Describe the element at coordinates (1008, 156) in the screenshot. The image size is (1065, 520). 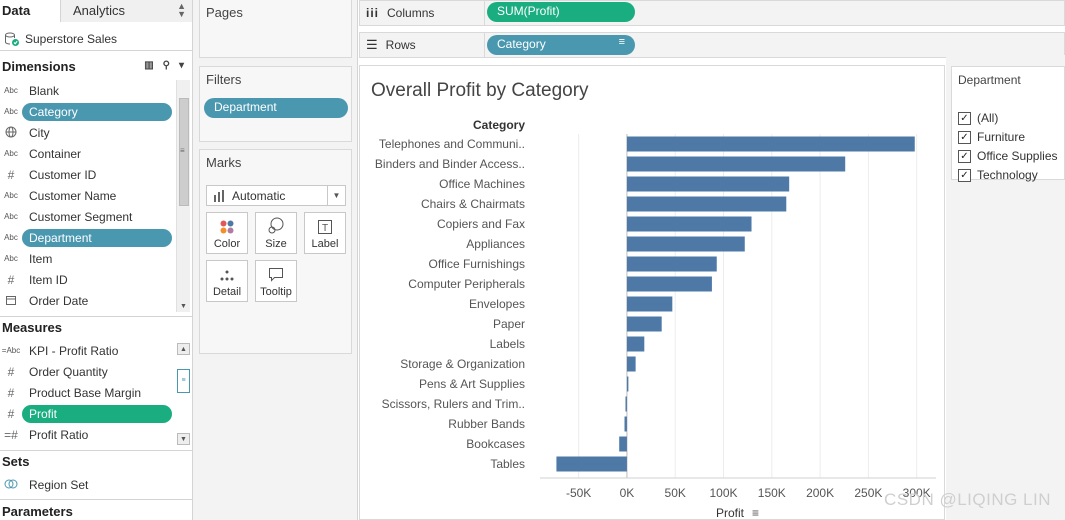
I see `quick-filter-item: ✓ Office Supplies` at that location.